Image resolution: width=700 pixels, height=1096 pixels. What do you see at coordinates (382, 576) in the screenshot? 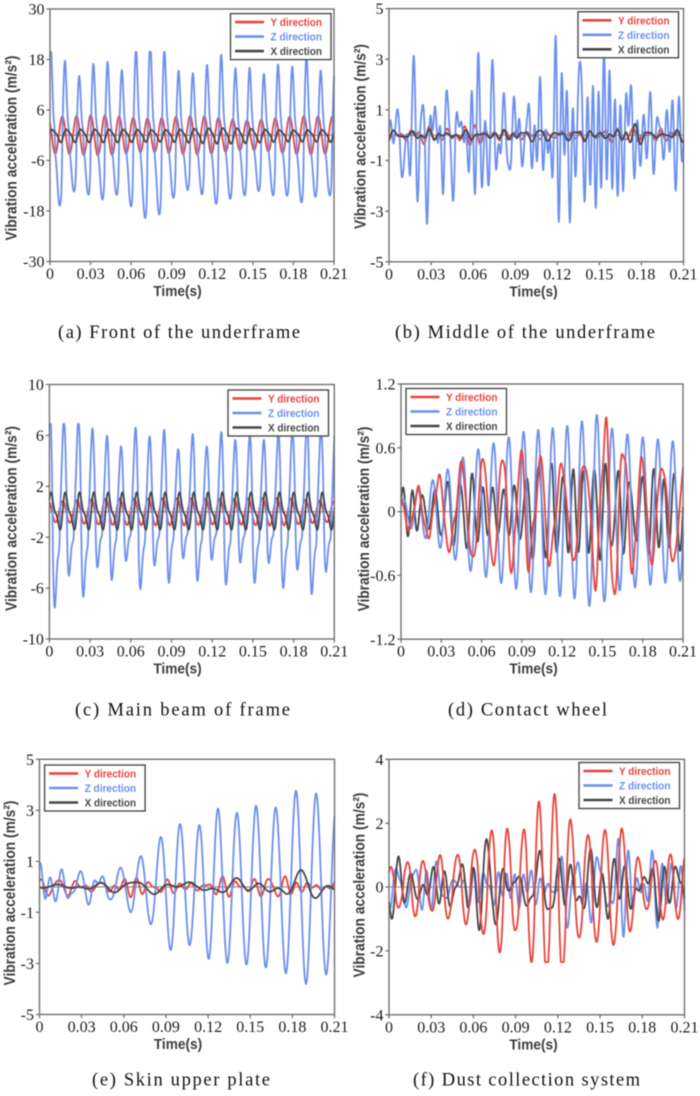
I see `svg-text: -0.6` at bounding box center [382, 576].